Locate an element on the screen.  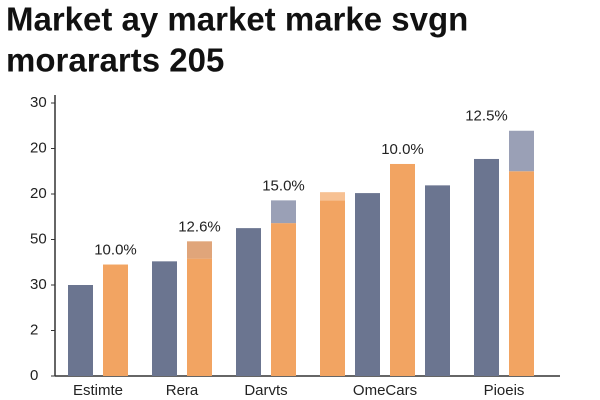
y-tick-label: 0 is located at coordinates (34, 375).